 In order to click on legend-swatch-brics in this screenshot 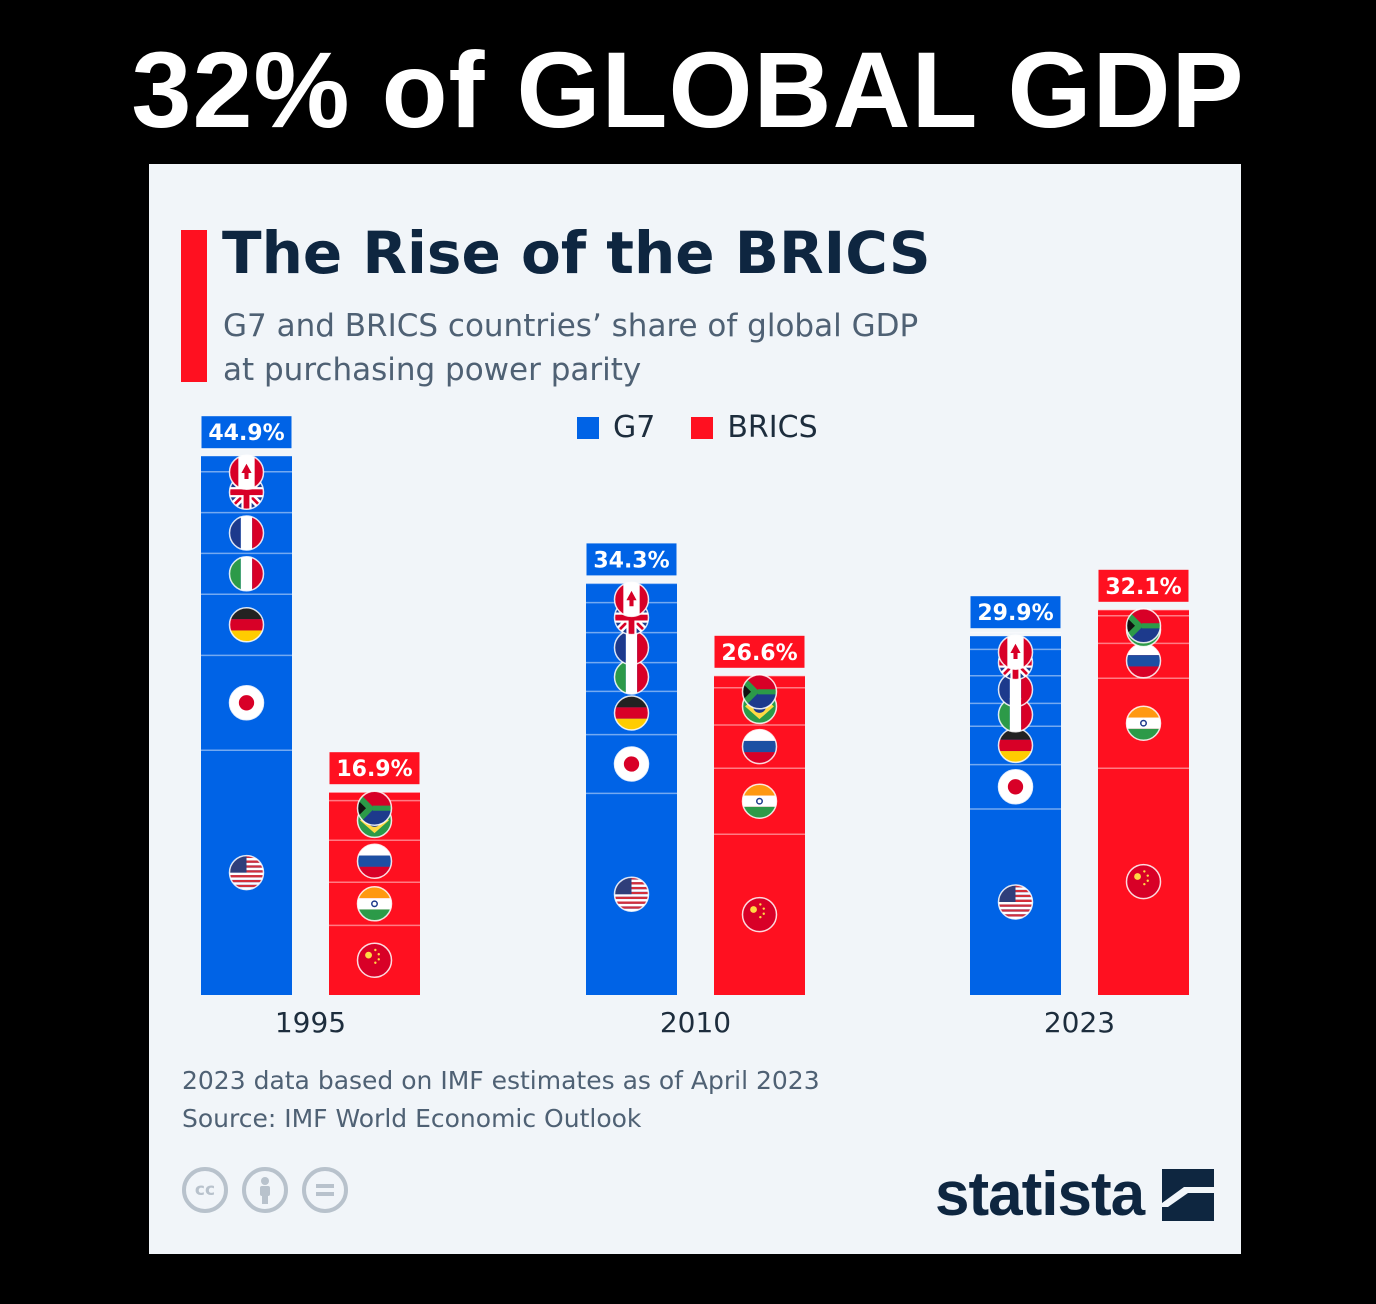, I will do `click(702, 428)`.